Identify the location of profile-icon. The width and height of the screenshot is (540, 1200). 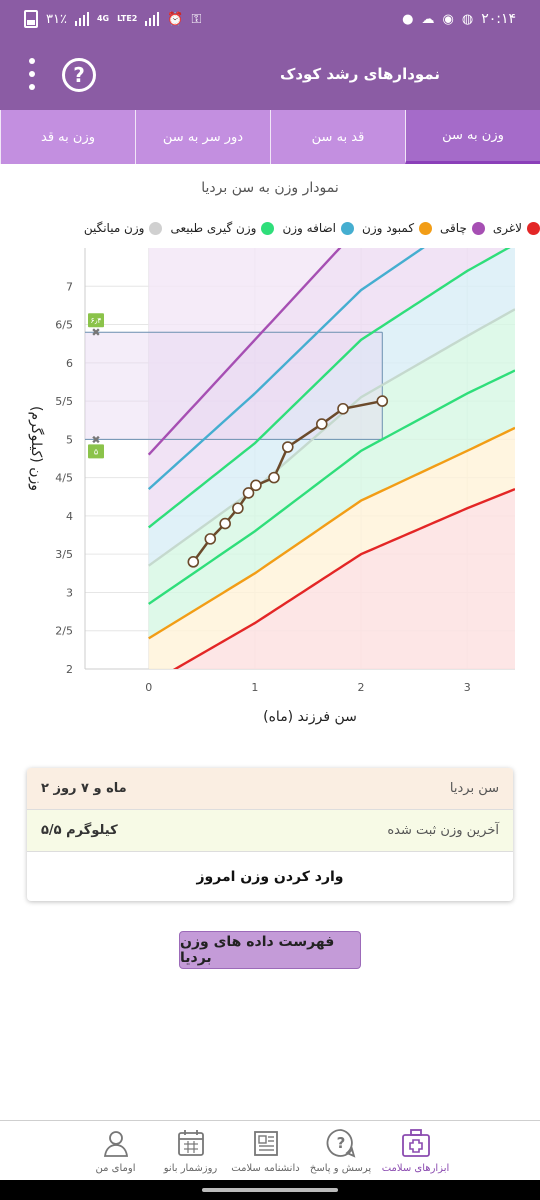
(115, 1144).